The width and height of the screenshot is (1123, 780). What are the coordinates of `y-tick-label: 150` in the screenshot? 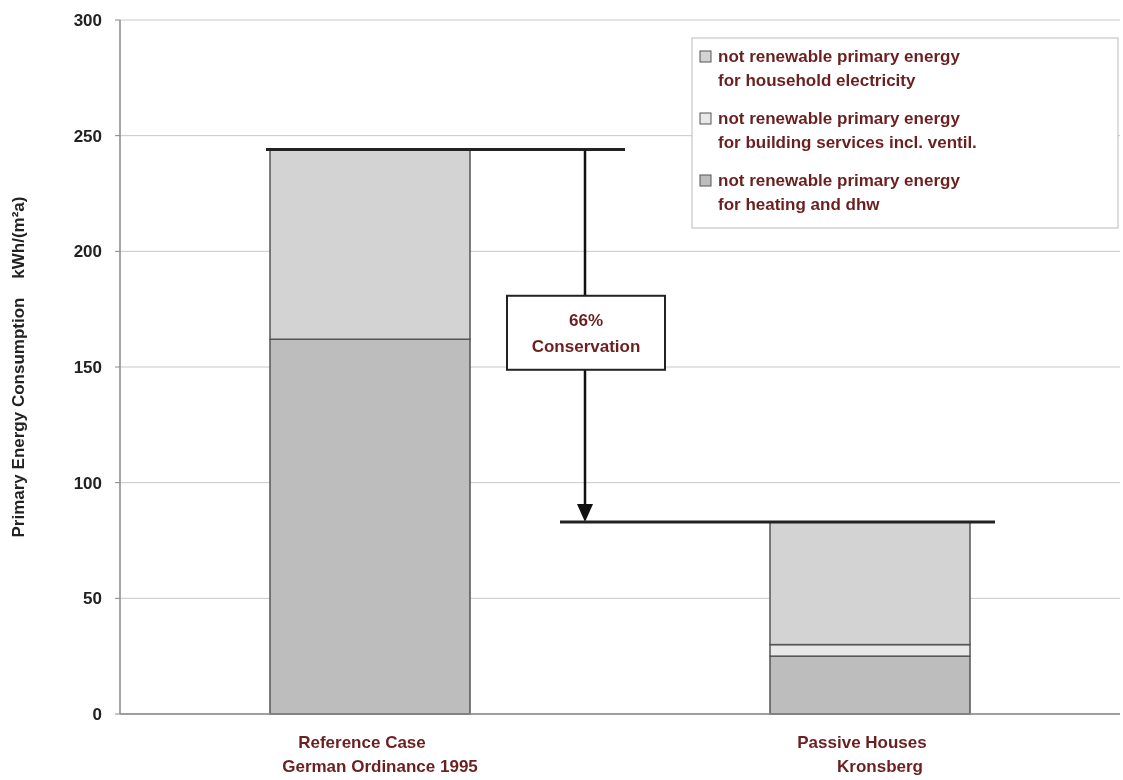 It's located at (87, 367).